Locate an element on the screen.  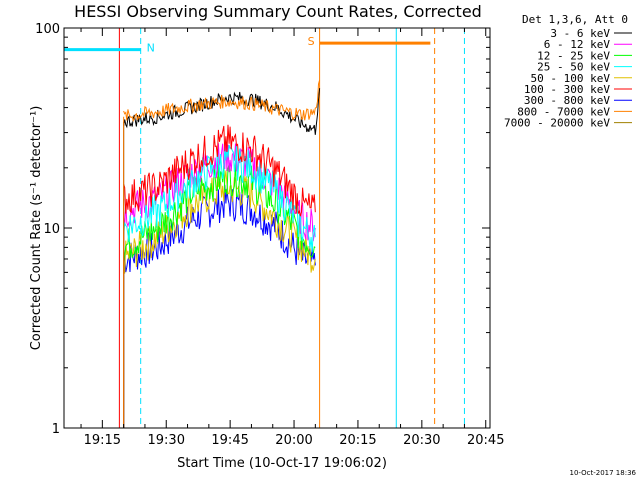
legend-entry-label: 12 - 25 keV is located at coordinates (573, 55).